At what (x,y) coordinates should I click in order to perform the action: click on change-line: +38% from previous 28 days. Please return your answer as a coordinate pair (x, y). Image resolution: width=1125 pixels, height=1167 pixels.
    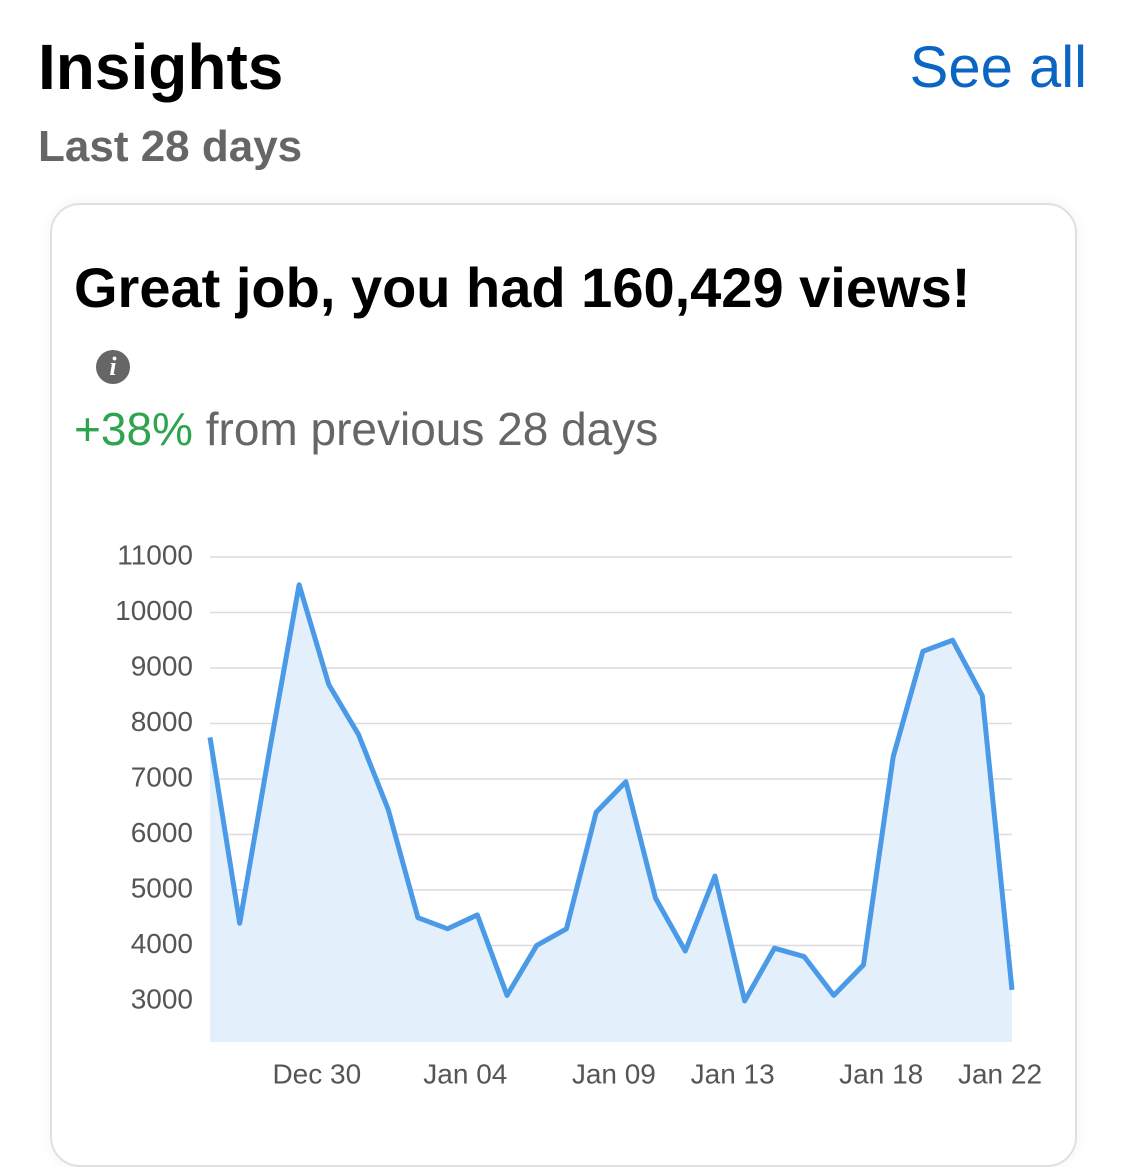
    Looking at the image, I should click on (366, 429).